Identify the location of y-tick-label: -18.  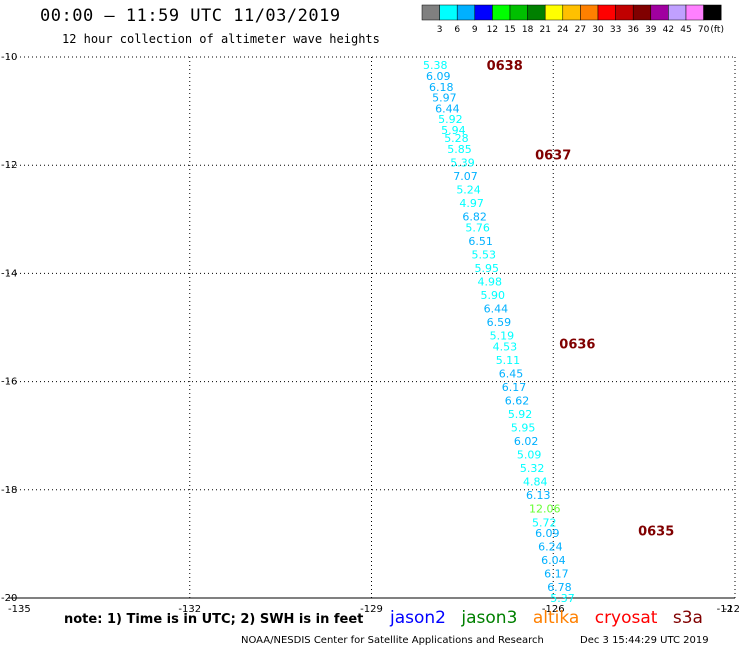
(9, 490).